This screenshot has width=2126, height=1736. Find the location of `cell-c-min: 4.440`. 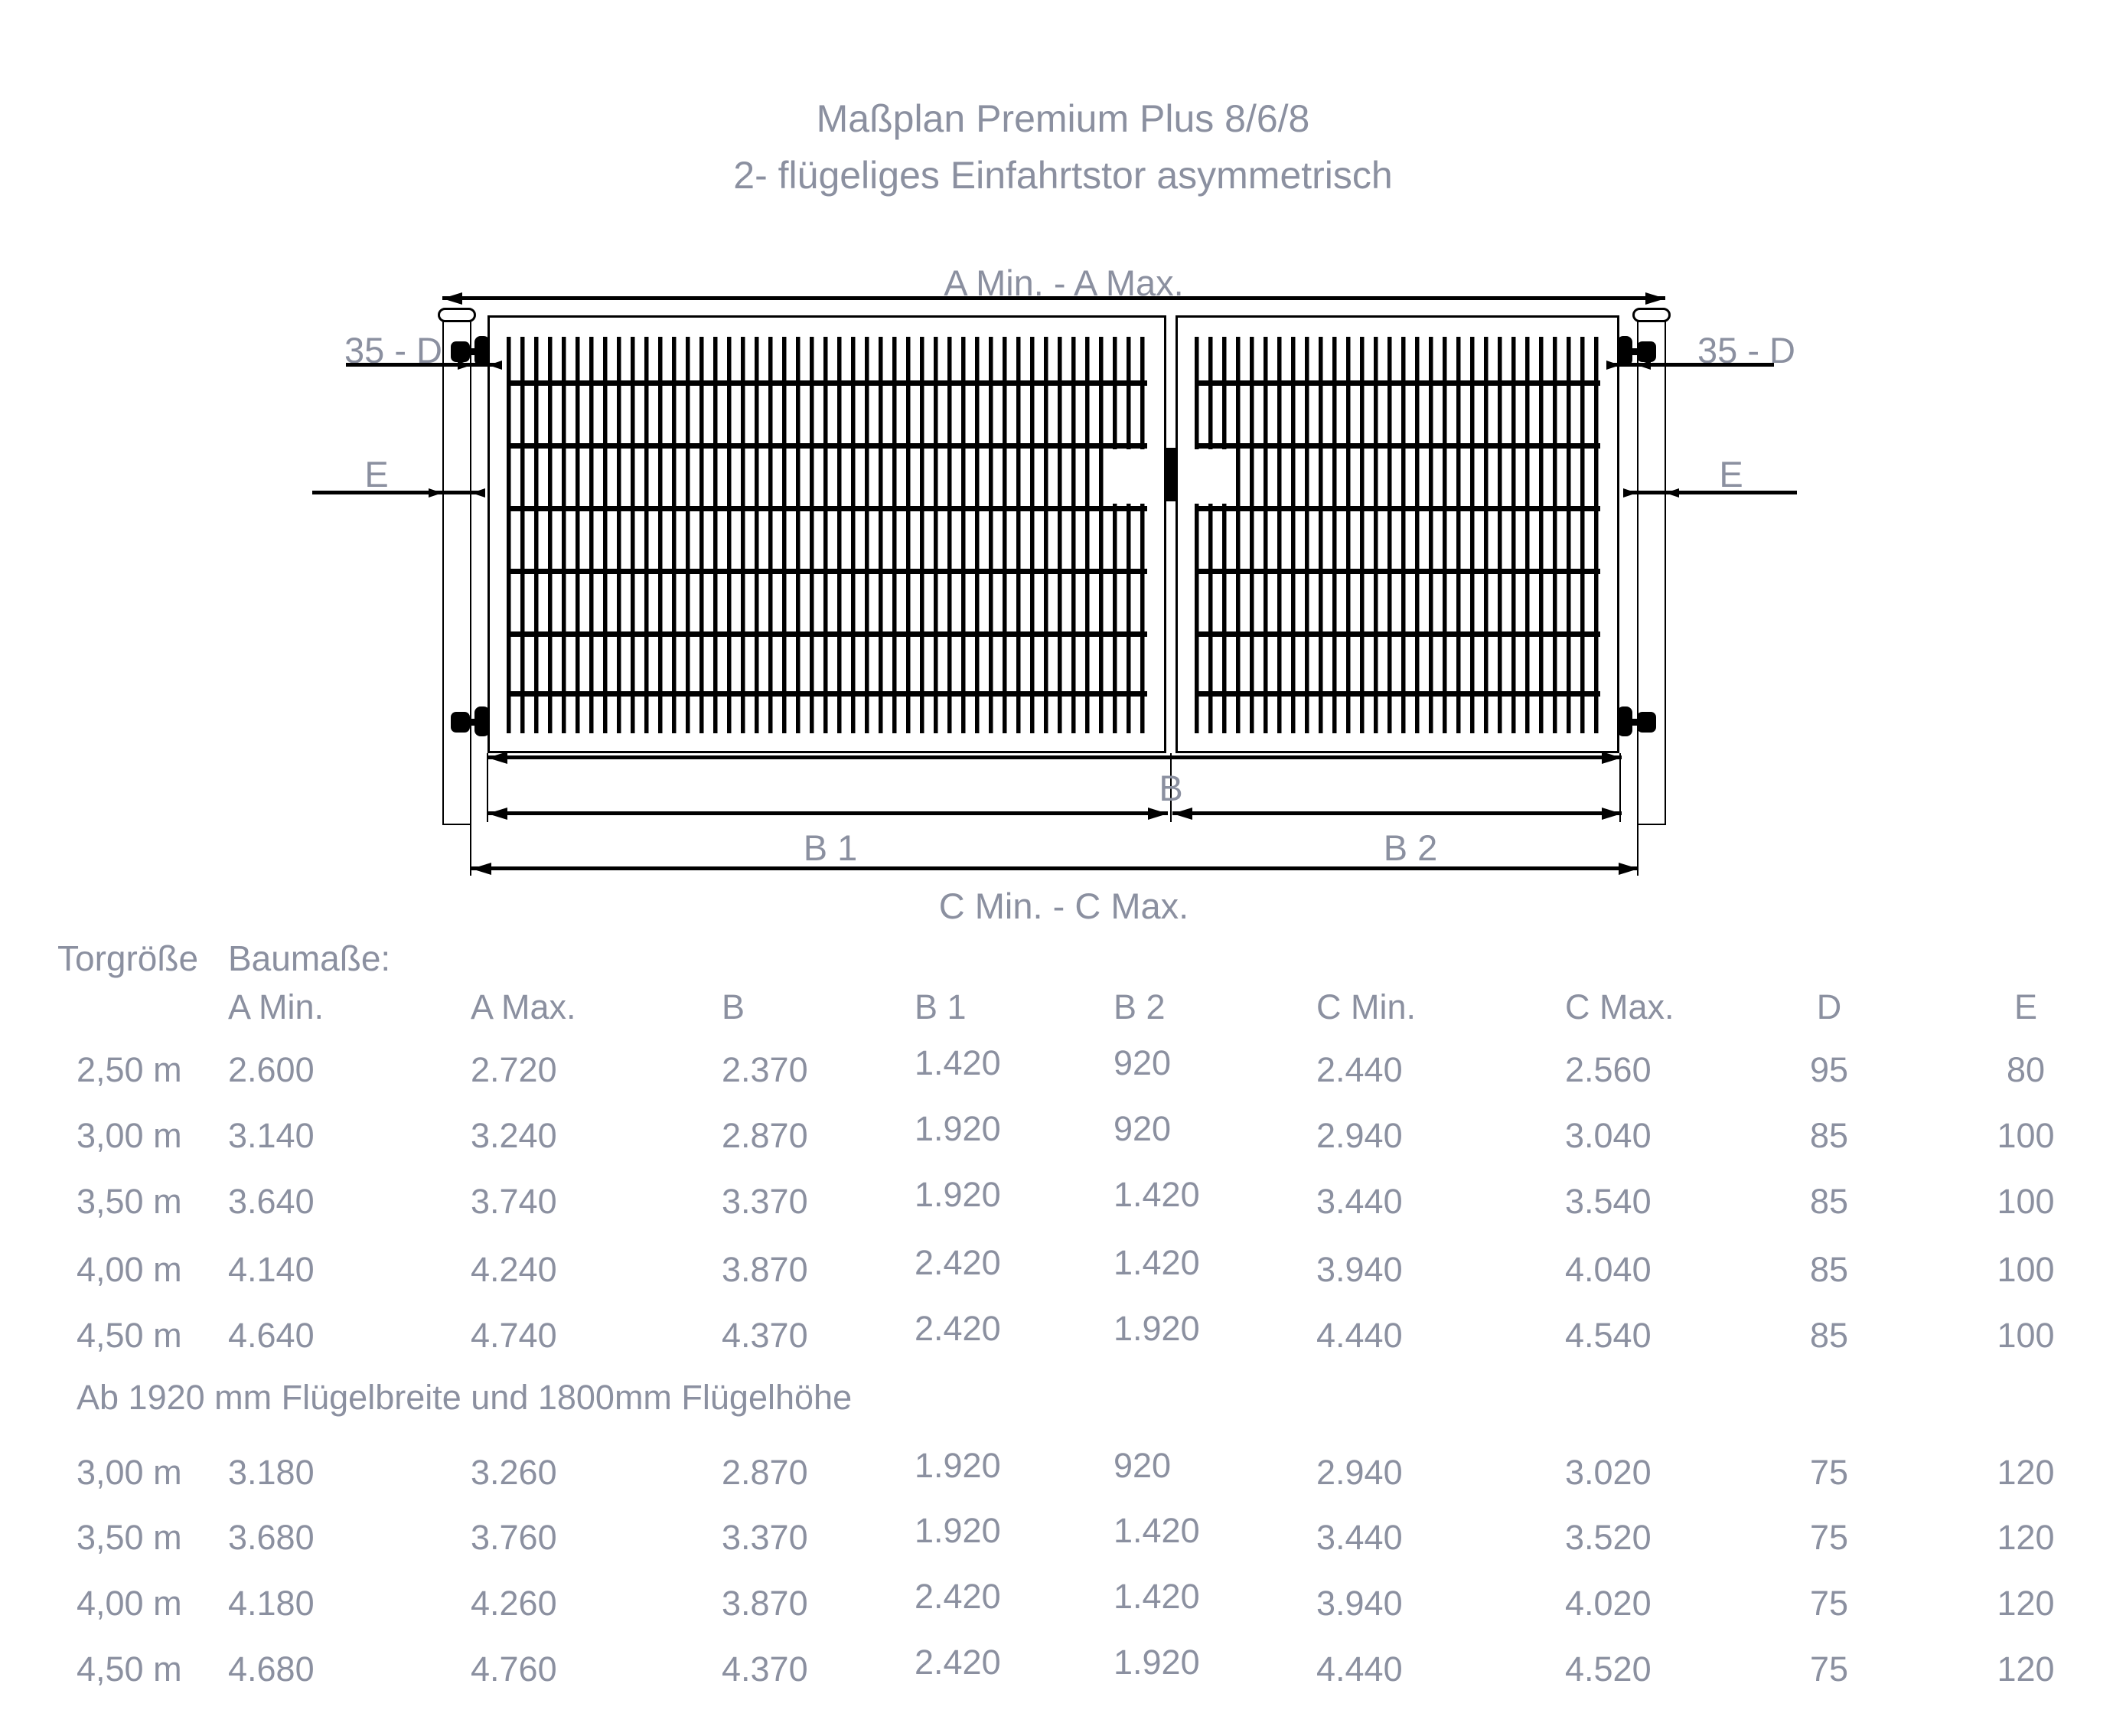

cell-c-min: 4.440 is located at coordinates (1359, 1335).